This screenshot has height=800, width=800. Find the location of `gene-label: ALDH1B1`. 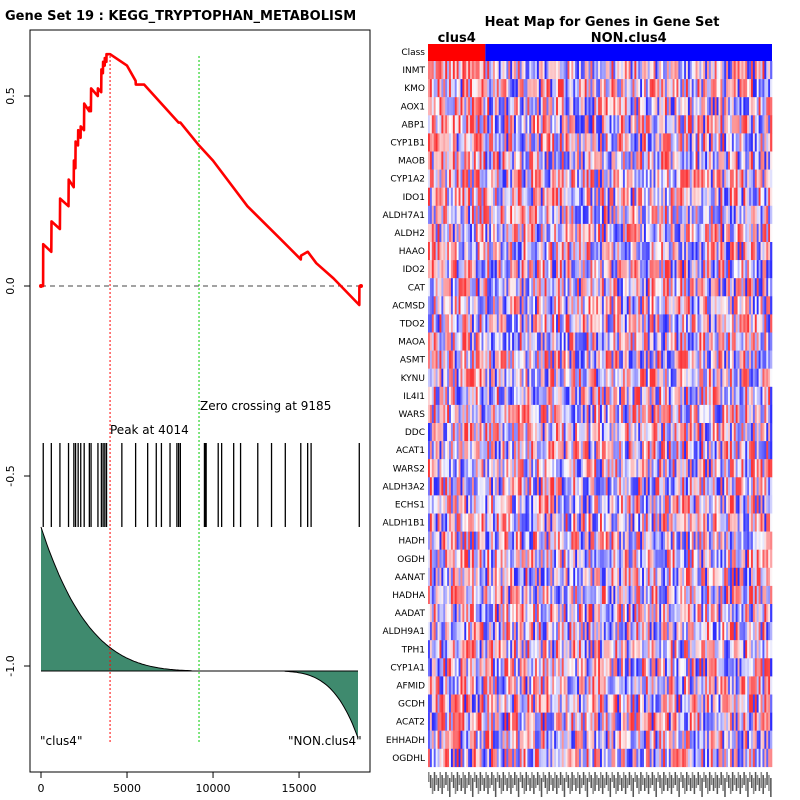

gene-label: ALDH1B1 is located at coordinates (404, 524).